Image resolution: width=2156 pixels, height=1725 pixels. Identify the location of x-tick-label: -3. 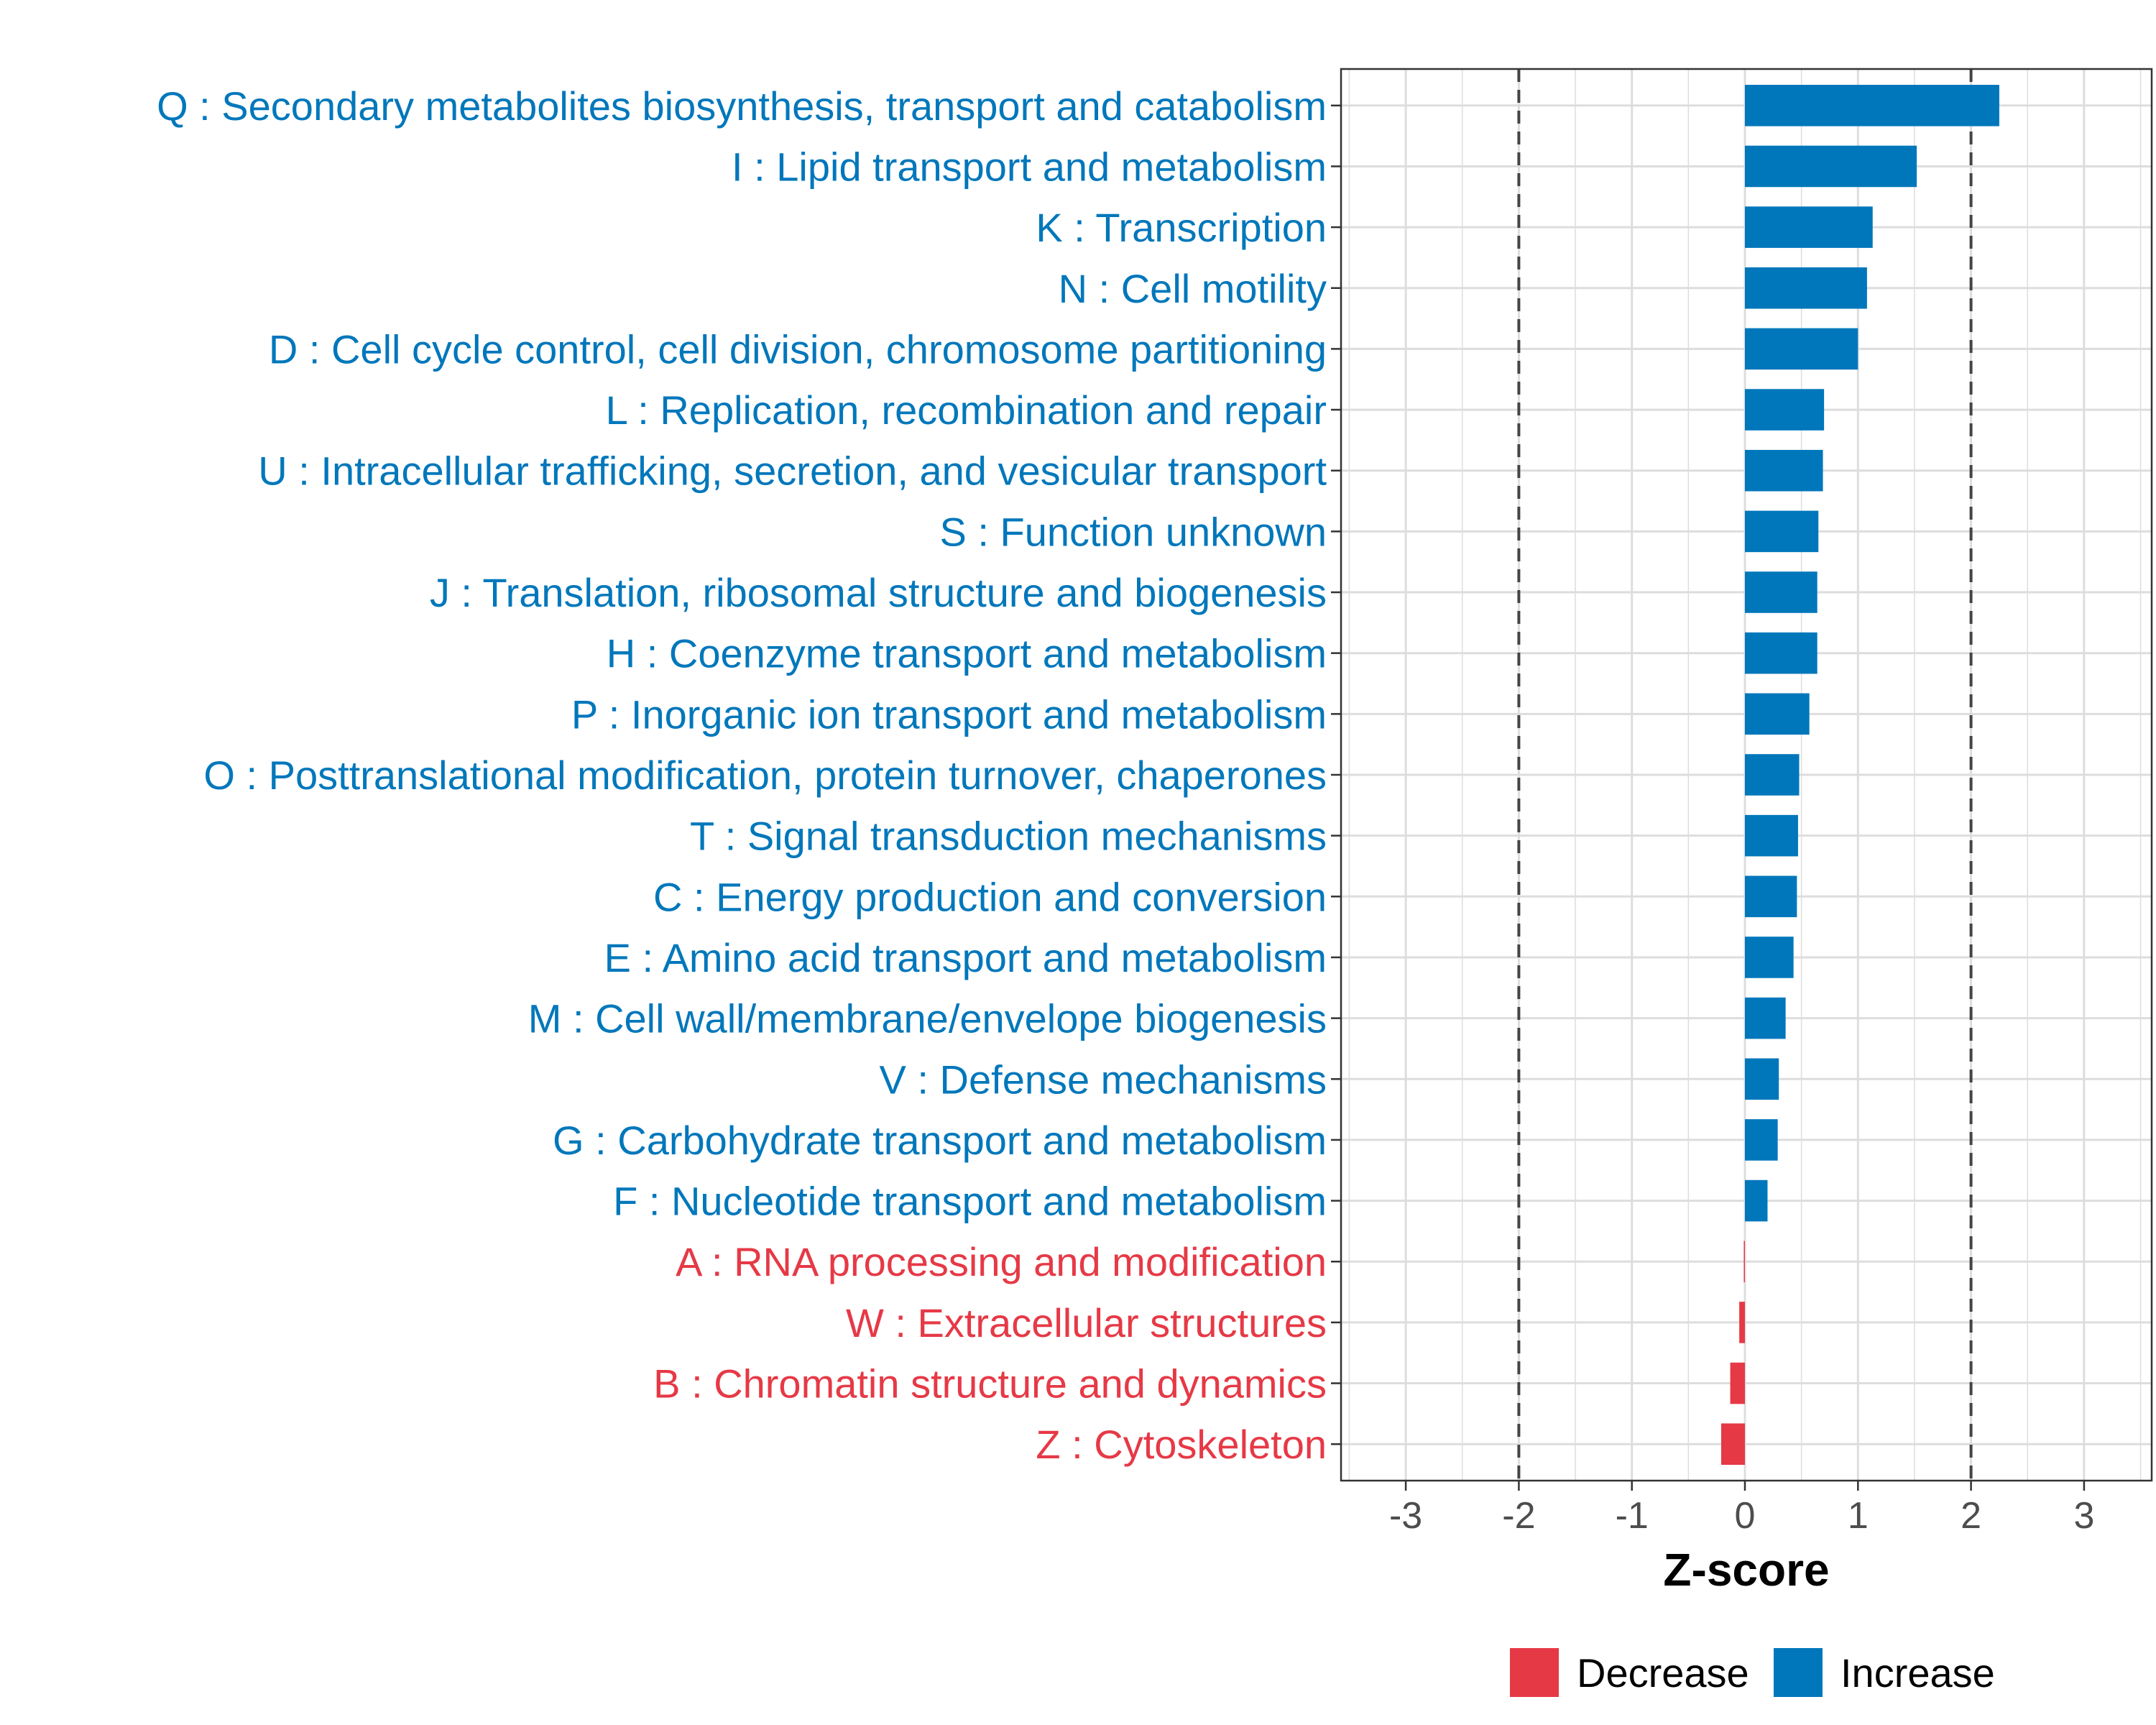
(1405, 1516).